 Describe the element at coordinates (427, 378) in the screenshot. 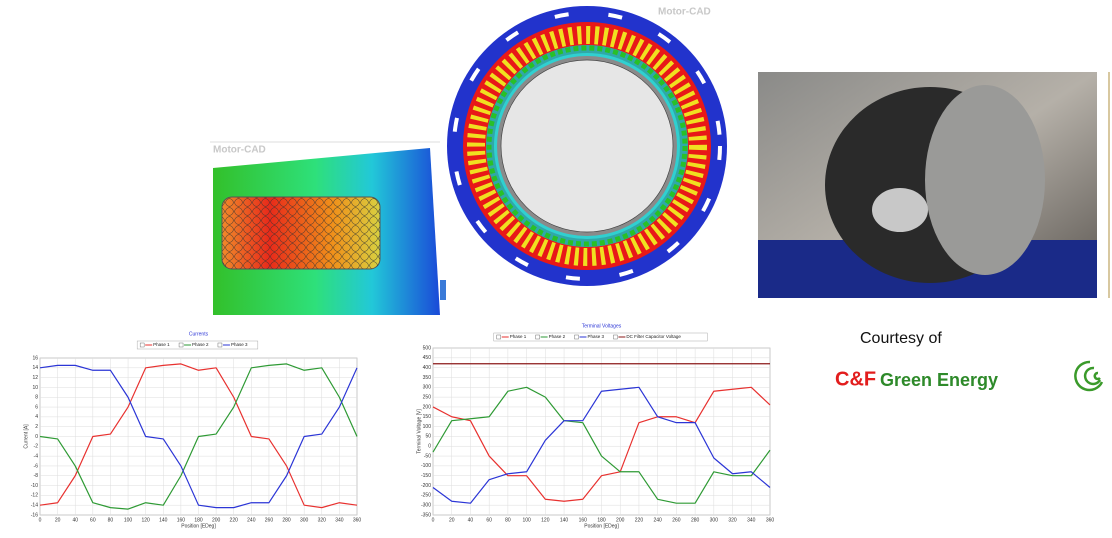

I see `y-tick-label: 350` at that location.